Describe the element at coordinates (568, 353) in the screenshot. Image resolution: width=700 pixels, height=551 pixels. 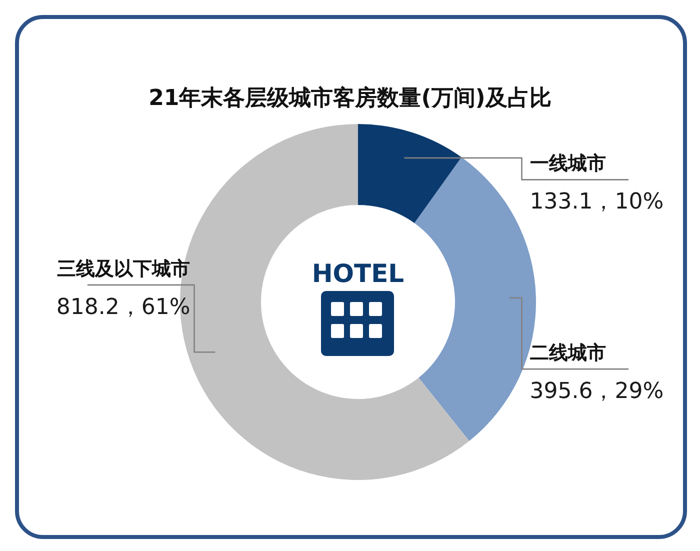
I see `slice-label: 二线城市` at that location.